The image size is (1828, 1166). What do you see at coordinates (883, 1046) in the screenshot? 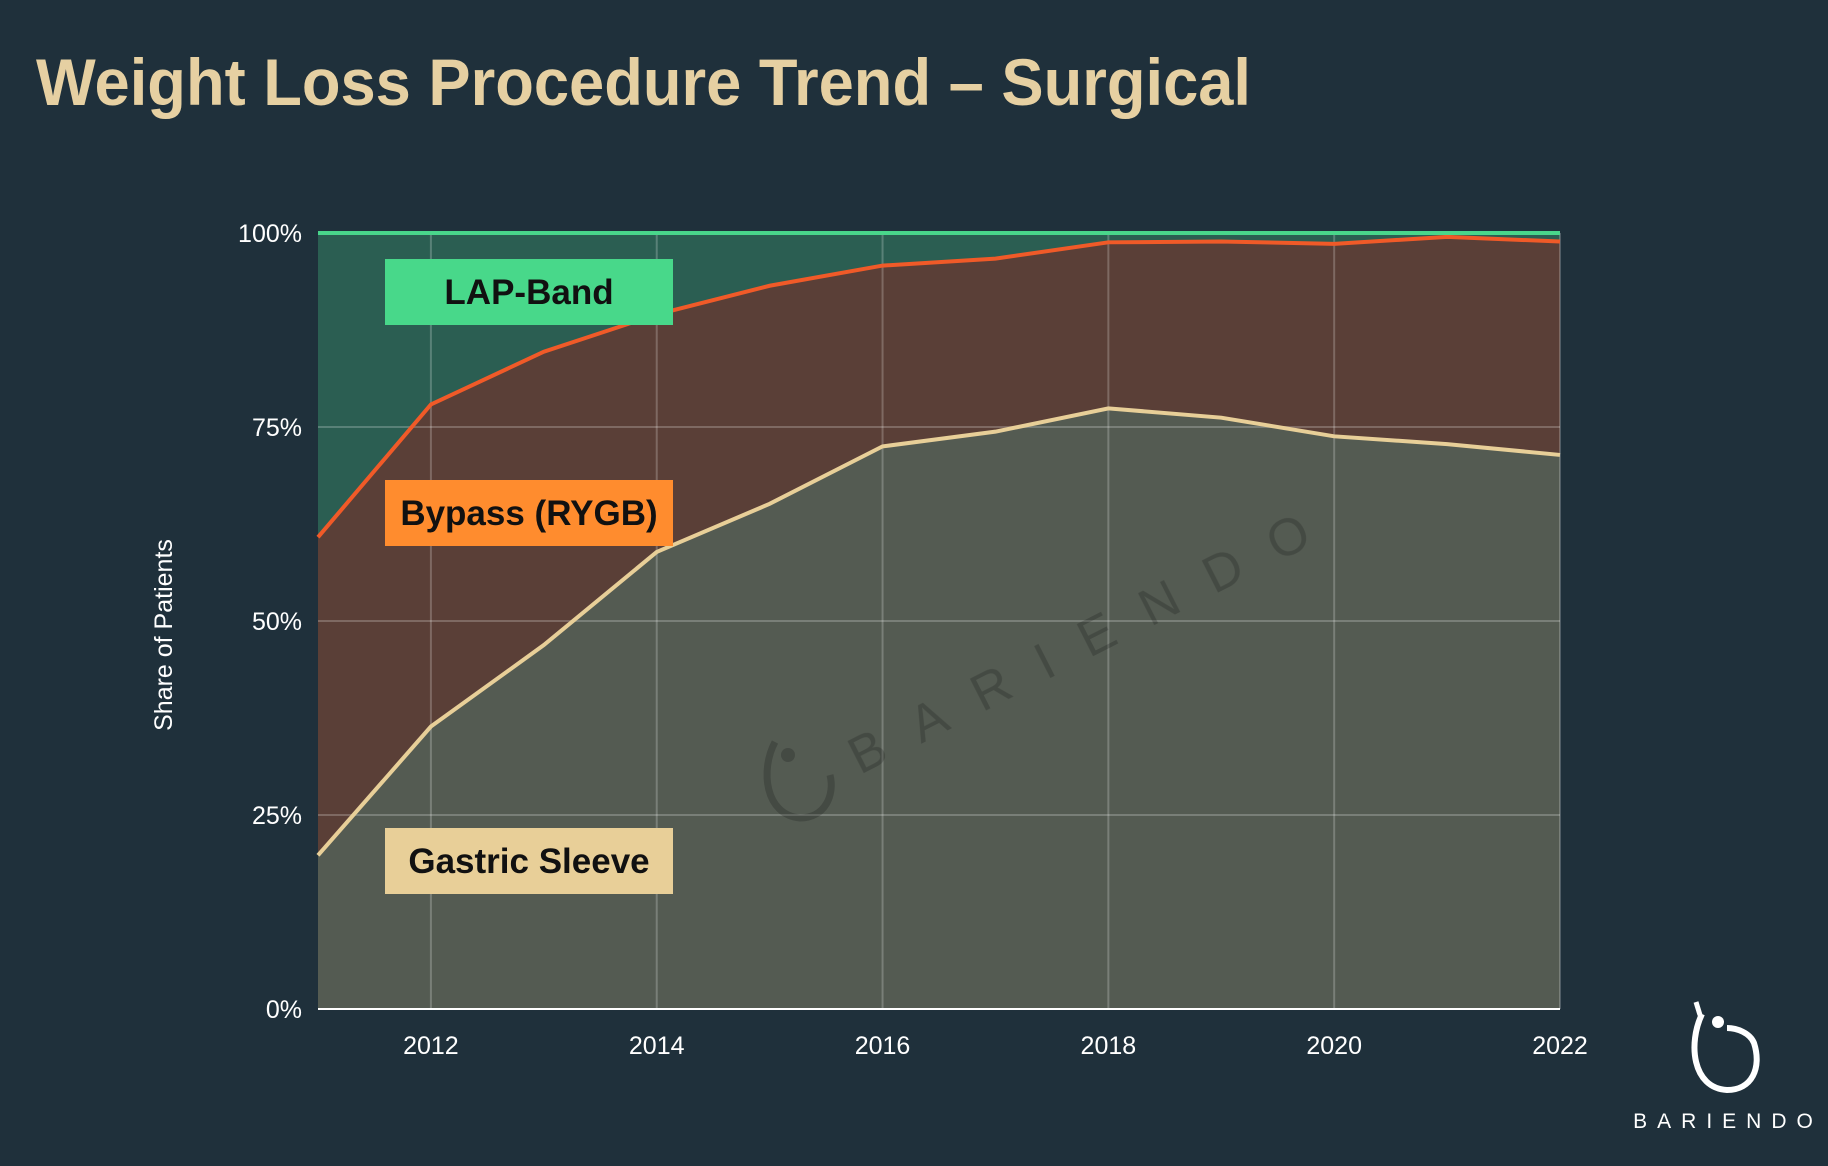
I see `x-tick-label: 2016` at bounding box center [883, 1046].